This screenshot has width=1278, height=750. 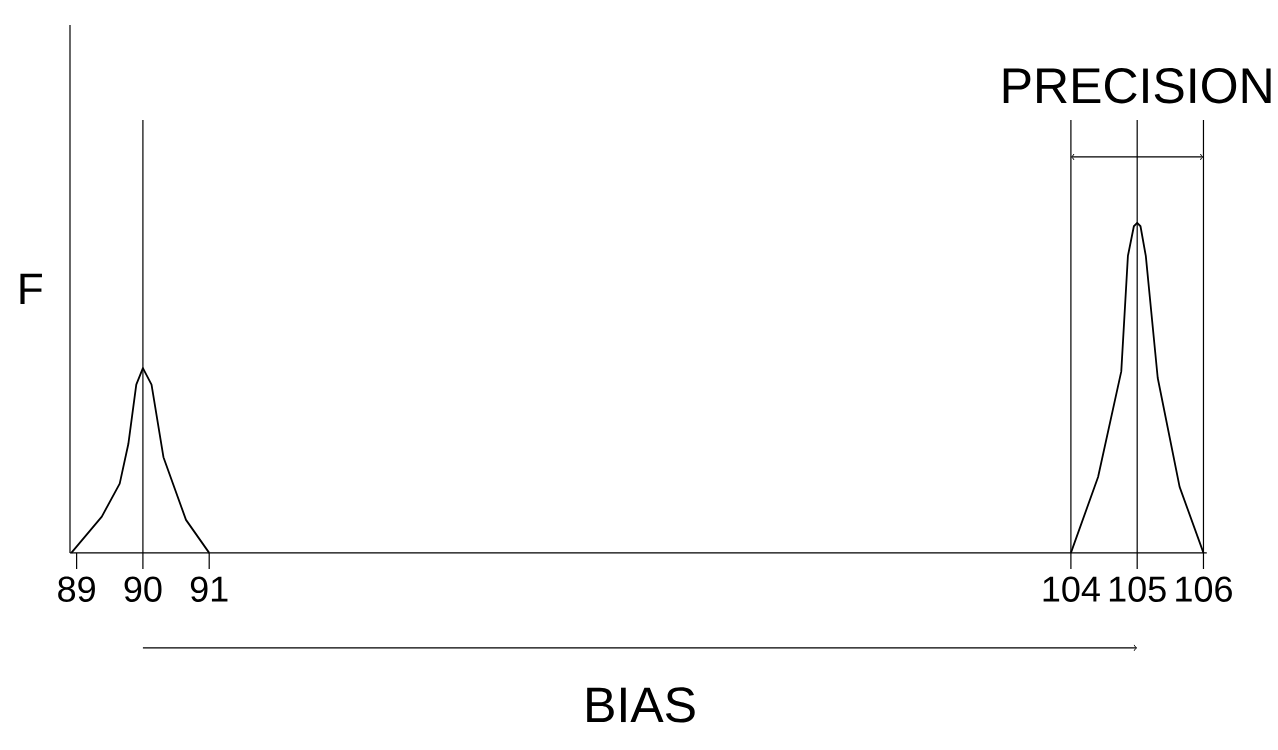 What do you see at coordinates (1137, 589) in the screenshot?
I see `x-tick-label: 105` at bounding box center [1137, 589].